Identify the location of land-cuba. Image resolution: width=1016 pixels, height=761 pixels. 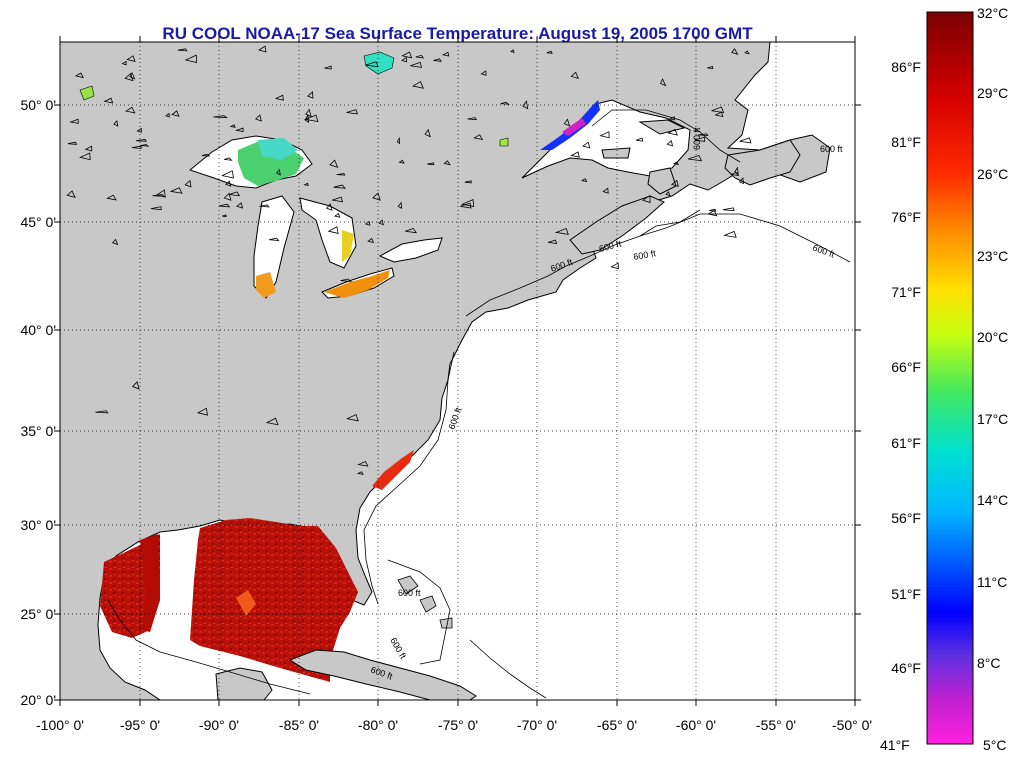
(382, 674).